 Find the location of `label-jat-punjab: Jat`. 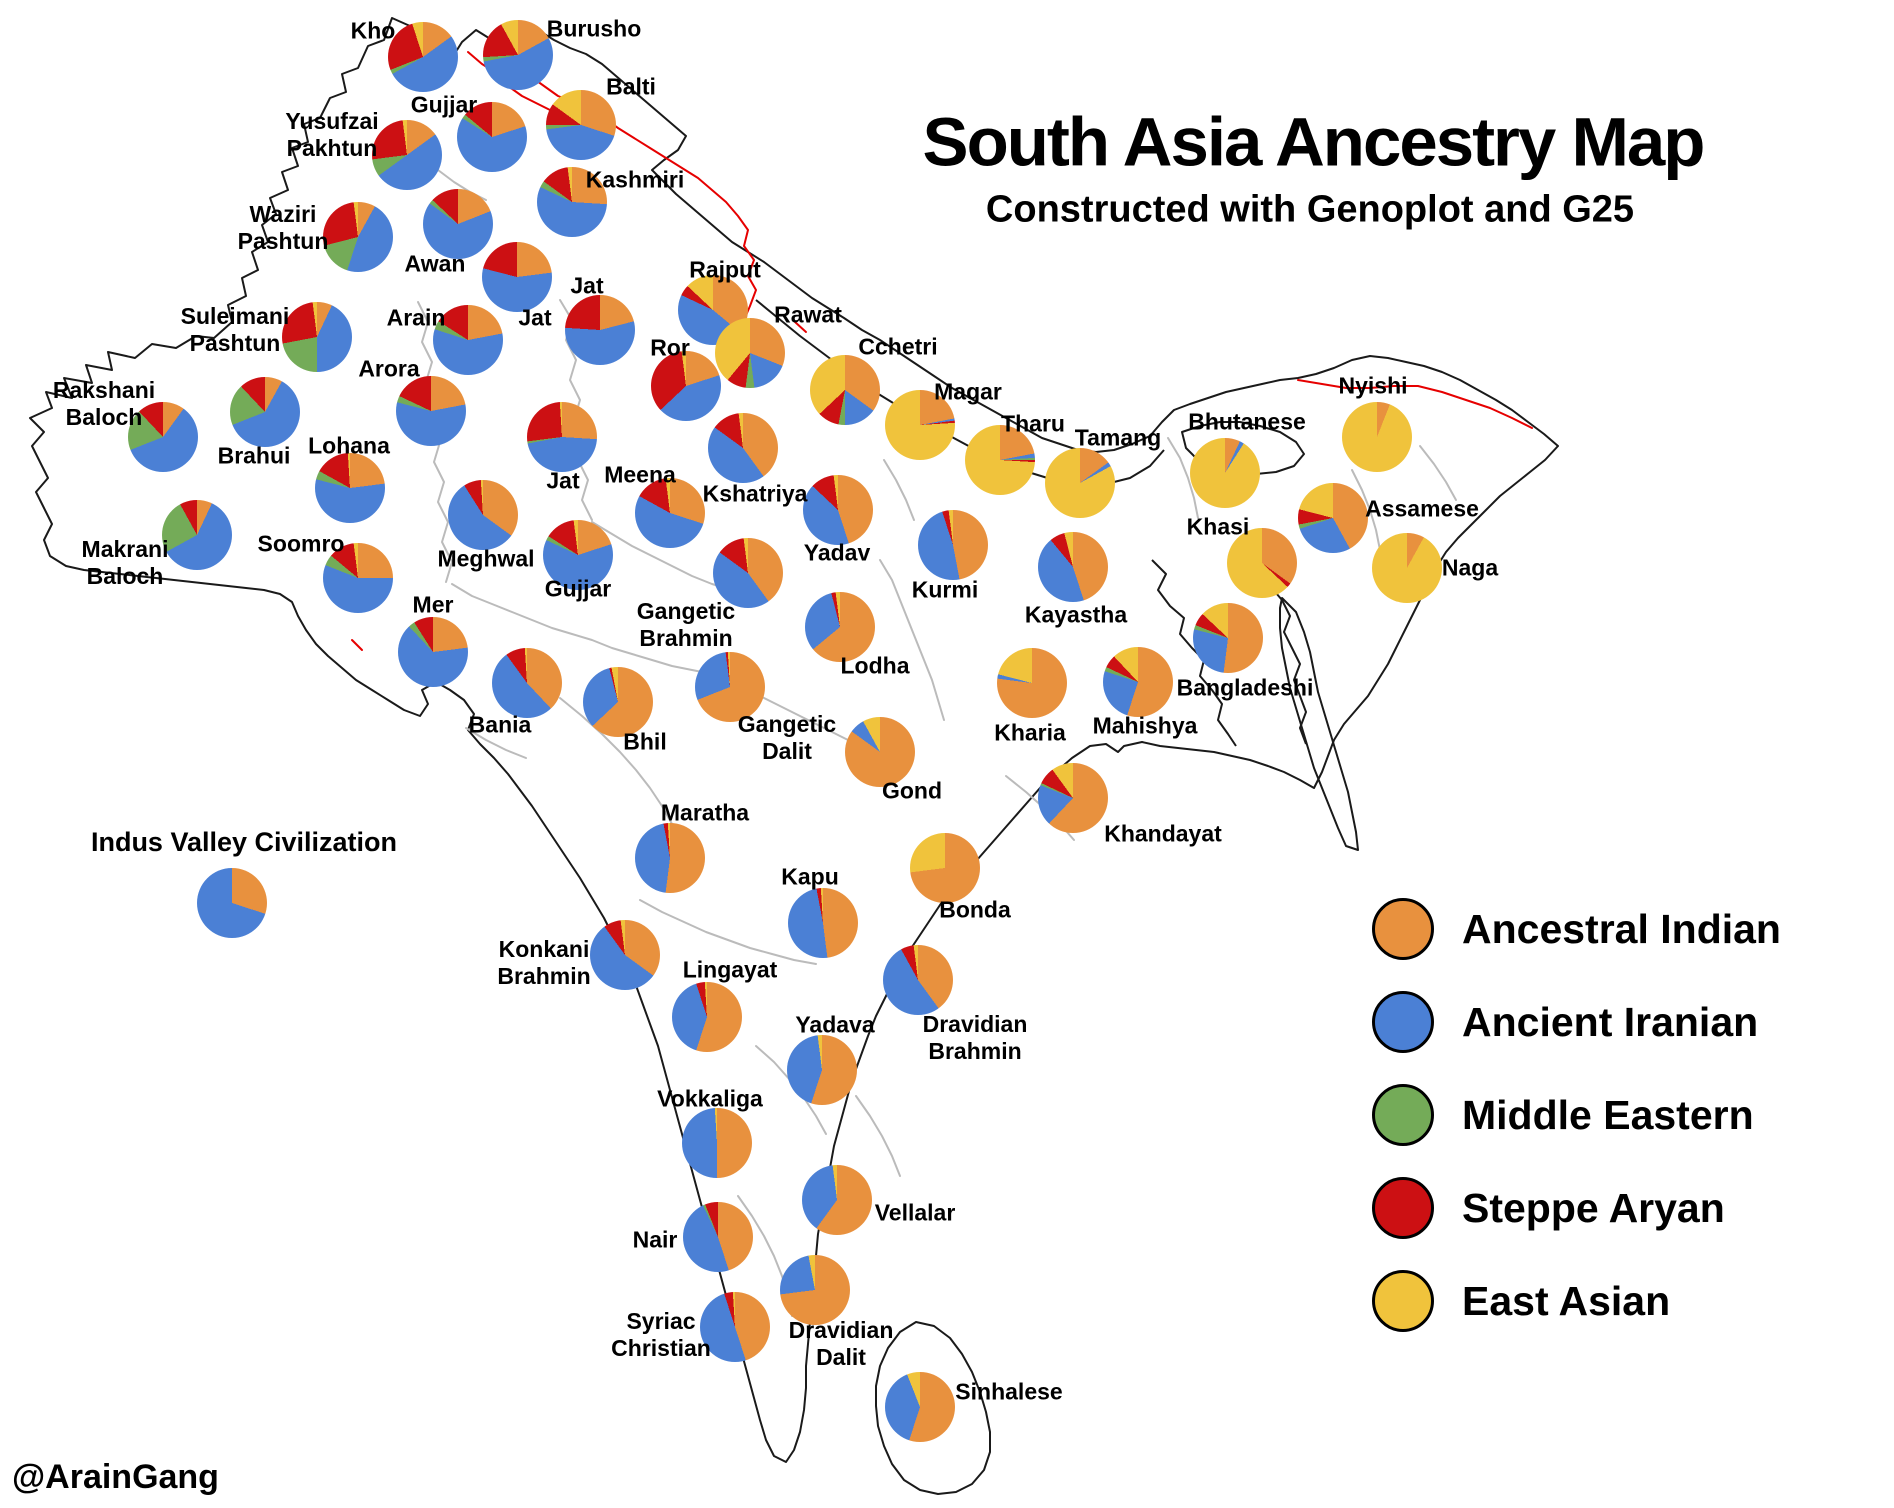

label-jat-punjab: Jat is located at coordinates (535, 317).